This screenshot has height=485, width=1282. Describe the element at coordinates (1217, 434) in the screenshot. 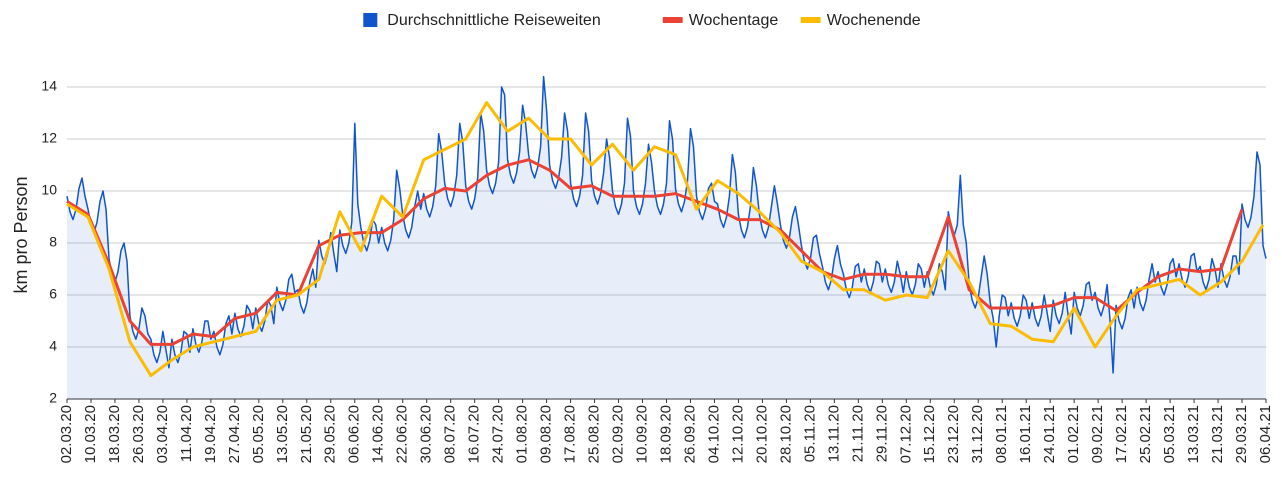

I see `x-tick-label: 21.03.21` at that location.